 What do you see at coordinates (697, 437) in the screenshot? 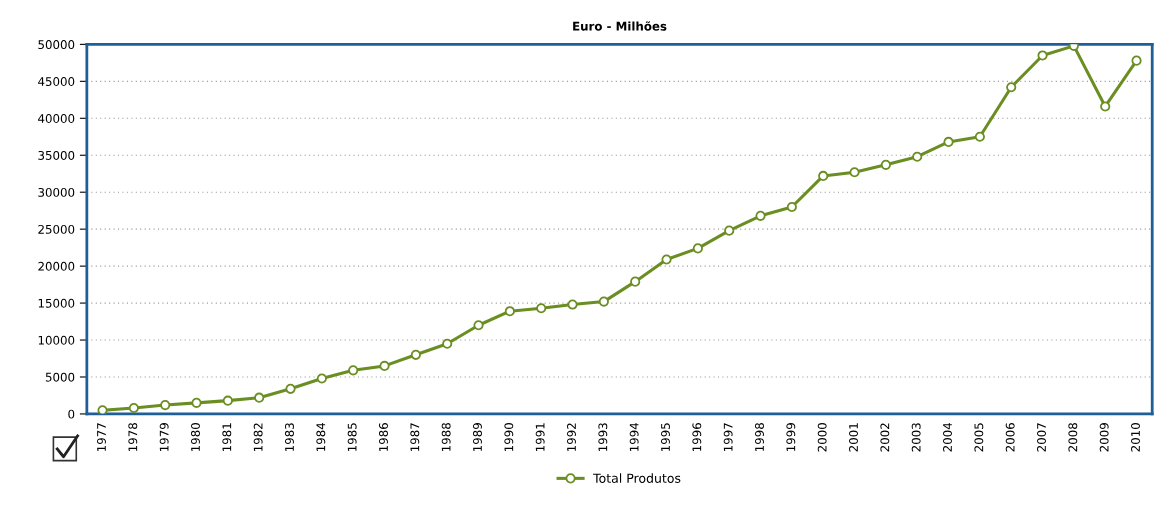
I see `x-tick-label: 1996` at bounding box center [697, 437].